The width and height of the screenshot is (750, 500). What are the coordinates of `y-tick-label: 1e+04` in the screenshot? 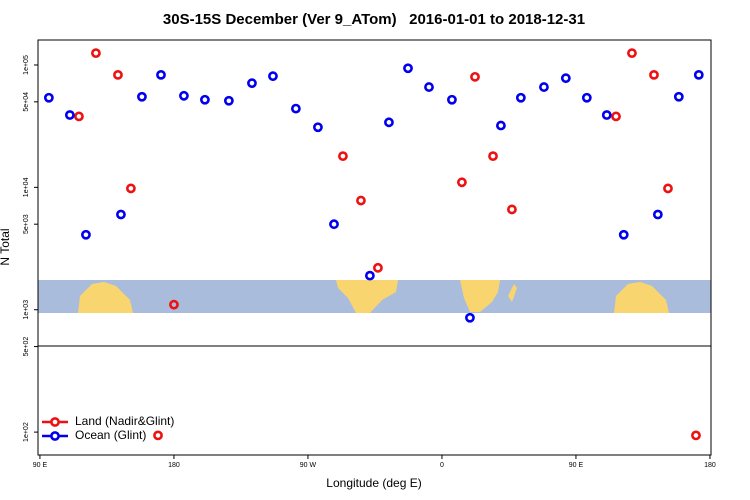 It's located at (26, 187).